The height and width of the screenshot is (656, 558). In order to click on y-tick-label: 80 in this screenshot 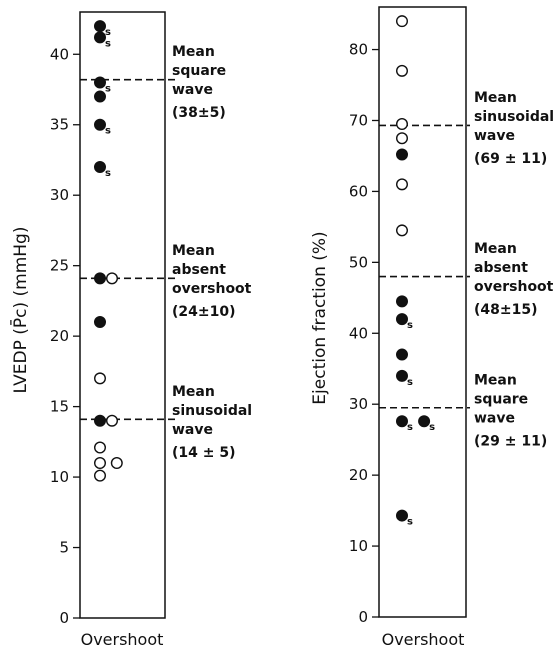, I will do `click(358, 50)`.